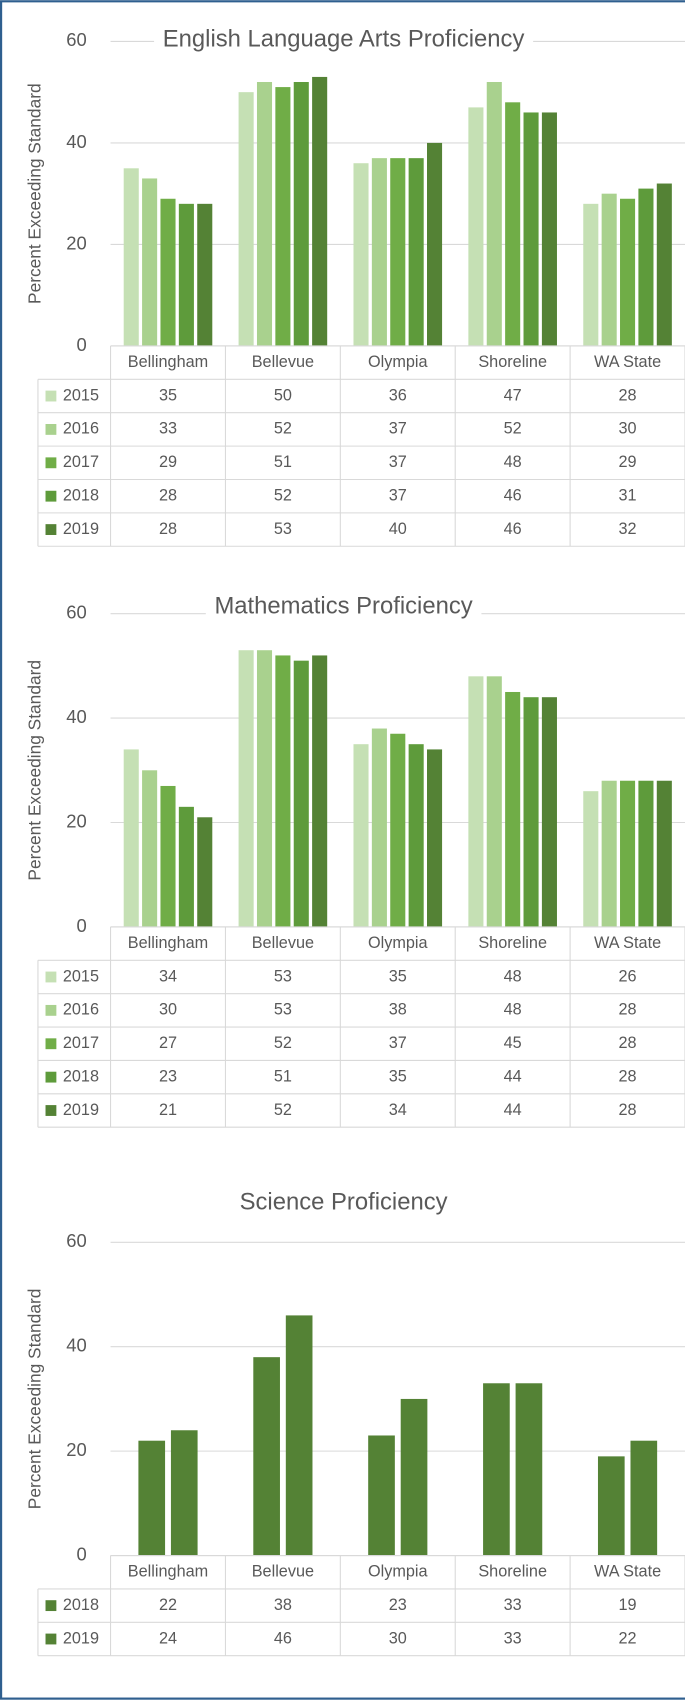 This screenshot has height=1701, width=685. What do you see at coordinates (81, 395) in the screenshot?
I see `legend-label: 2015` at bounding box center [81, 395].